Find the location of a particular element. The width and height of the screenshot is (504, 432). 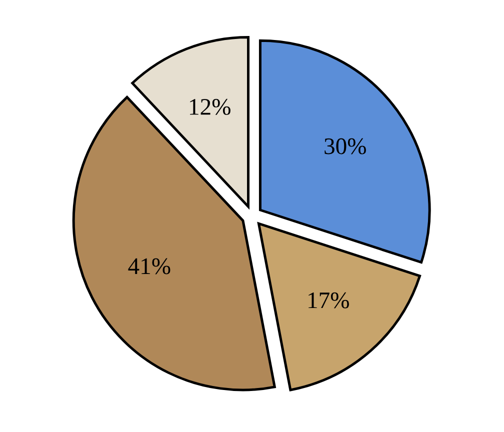

data-label: 12% is located at coordinates (210, 106).